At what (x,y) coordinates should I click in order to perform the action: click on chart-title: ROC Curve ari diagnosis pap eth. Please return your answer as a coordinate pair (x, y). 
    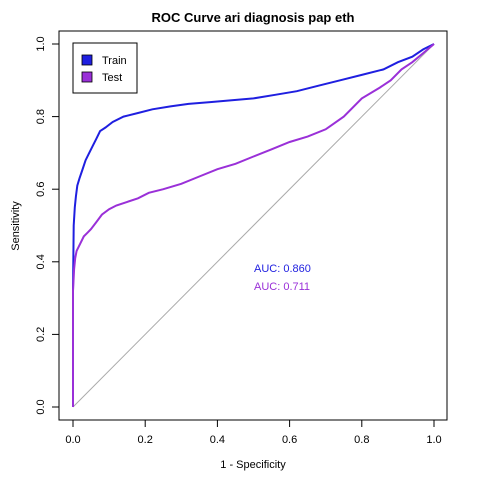
    Looking at the image, I should click on (253, 17).